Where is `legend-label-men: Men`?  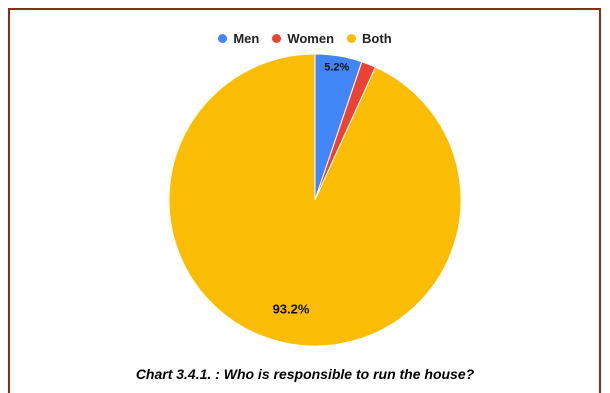
legend-label-men: Men is located at coordinates (246, 38).